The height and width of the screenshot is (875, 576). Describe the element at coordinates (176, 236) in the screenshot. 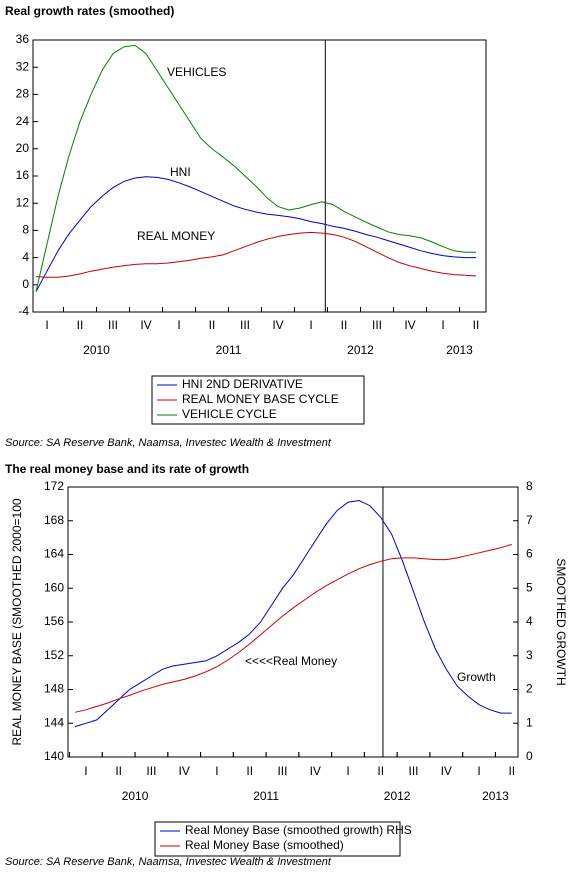

I see `annotation: REAL MONEY` at that location.